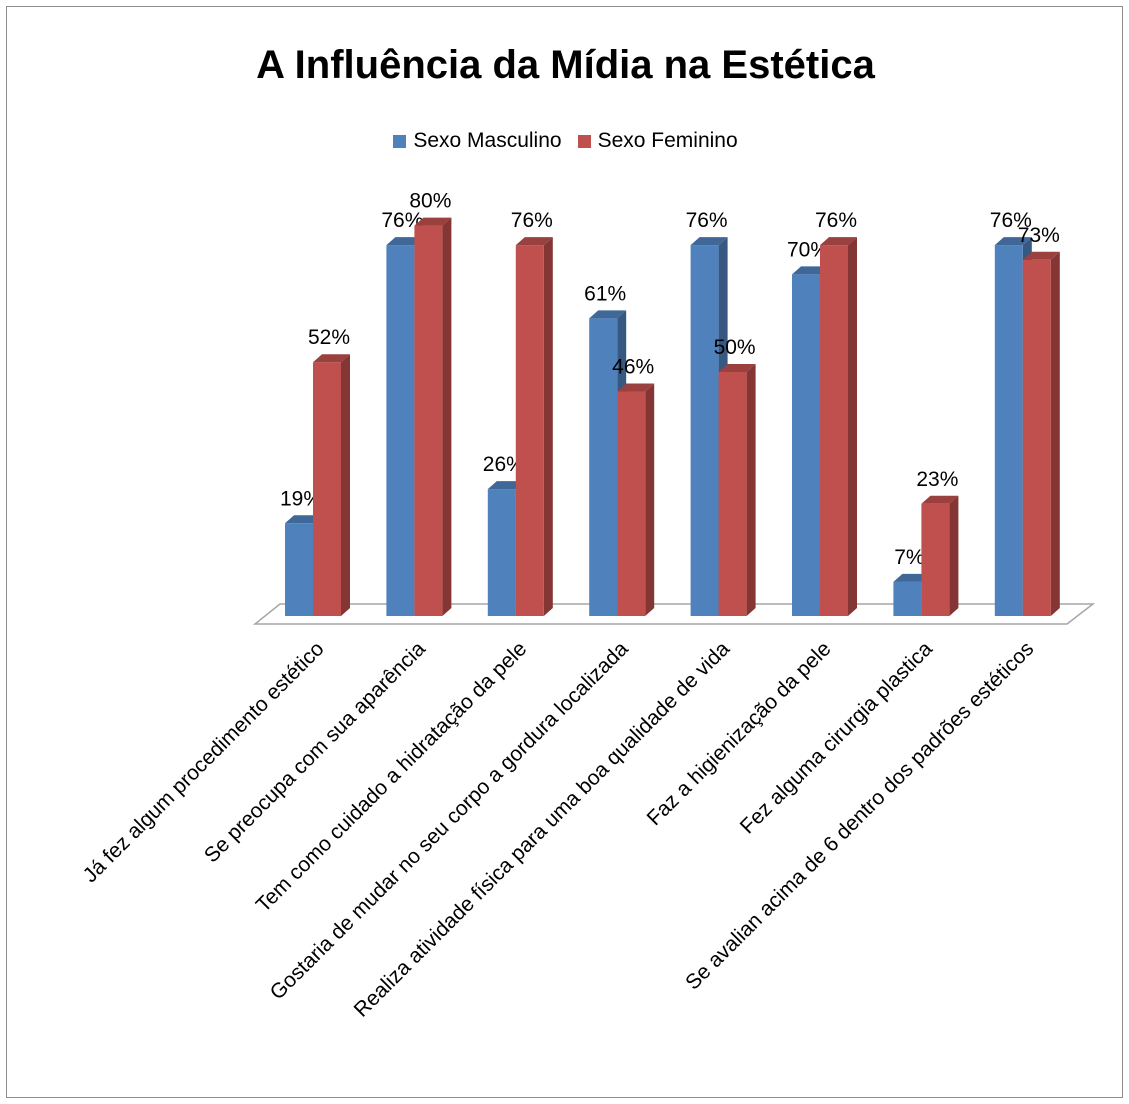 The image size is (1129, 1104). I want to click on data-label: 7%, so click(909, 557).